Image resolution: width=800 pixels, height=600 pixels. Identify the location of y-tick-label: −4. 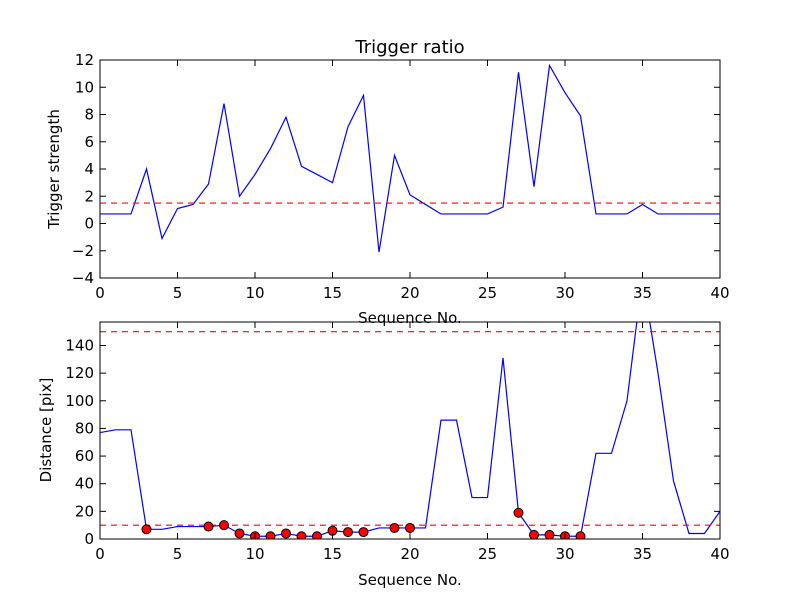
(83, 278).